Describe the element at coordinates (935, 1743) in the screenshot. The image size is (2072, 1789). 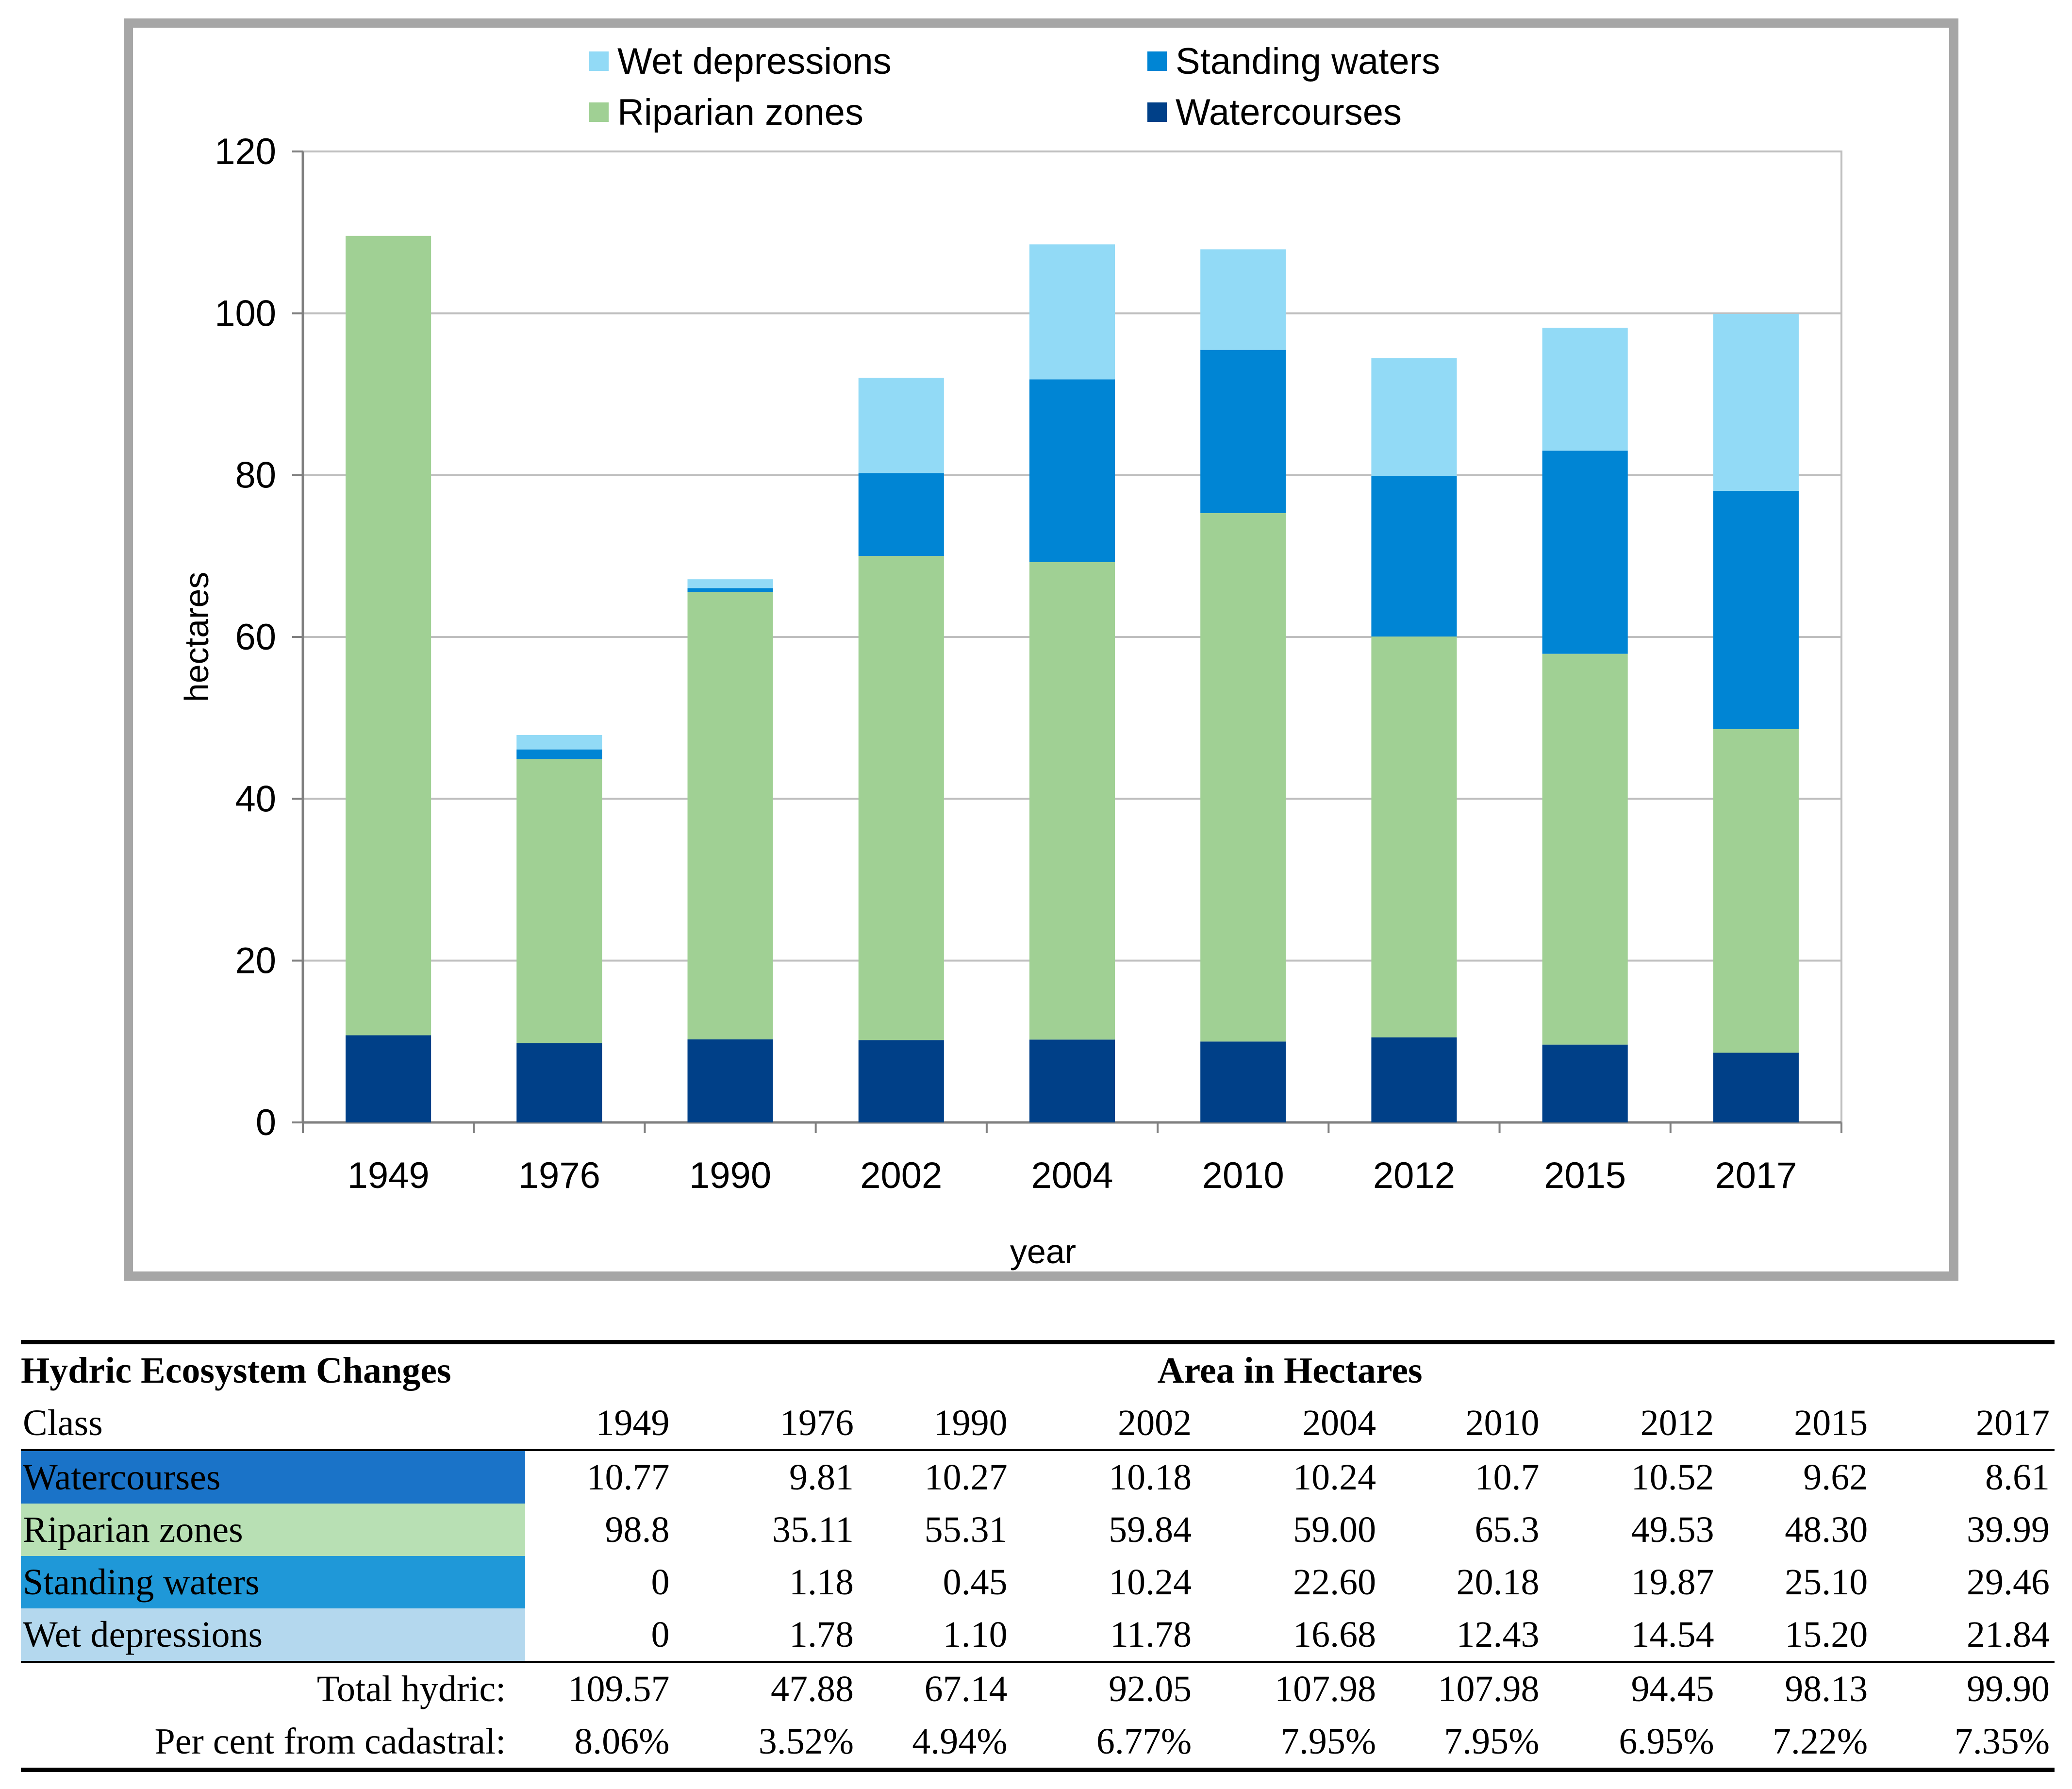
I see `table-cell: 4.94%` at that location.